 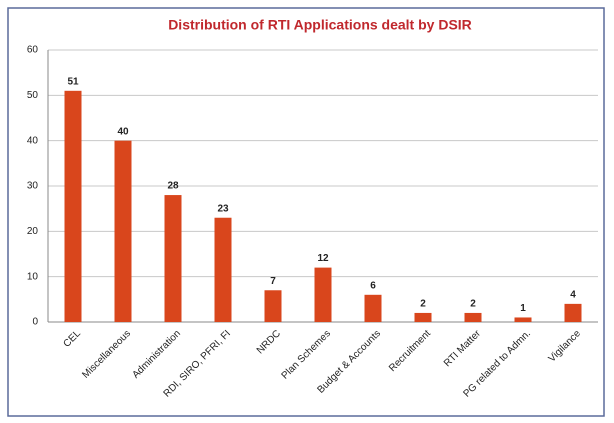 What do you see at coordinates (73, 81) in the screenshot?
I see `value-label: 51` at bounding box center [73, 81].